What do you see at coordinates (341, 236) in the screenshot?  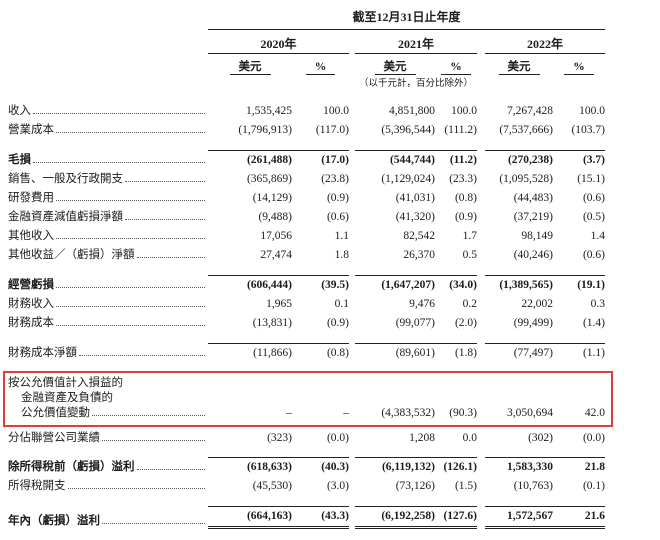 I see `value-cell: 1.1` at bounding box center [341, 236].